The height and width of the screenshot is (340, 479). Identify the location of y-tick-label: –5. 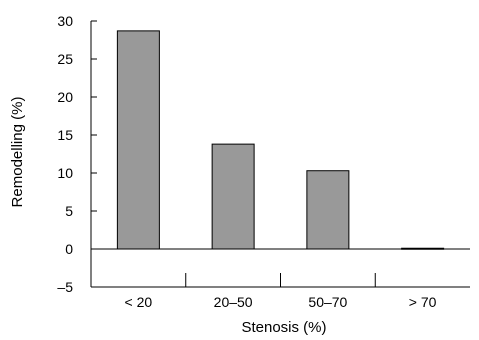
(65, 287).